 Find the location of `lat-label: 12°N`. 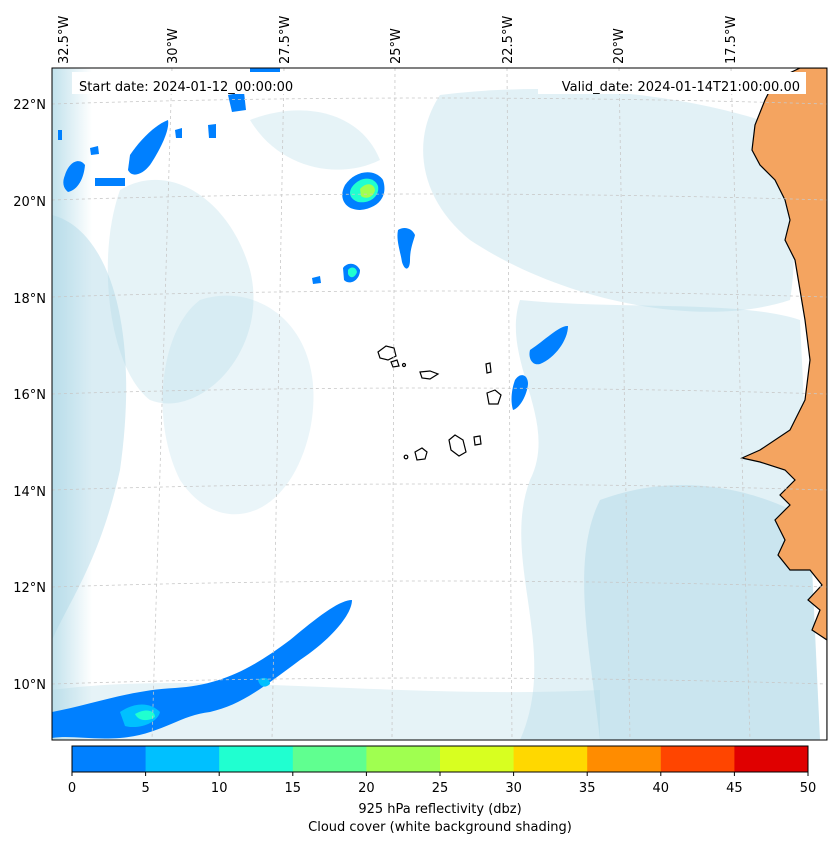

lat-label: 12°N is located at coordinates (29, 588).